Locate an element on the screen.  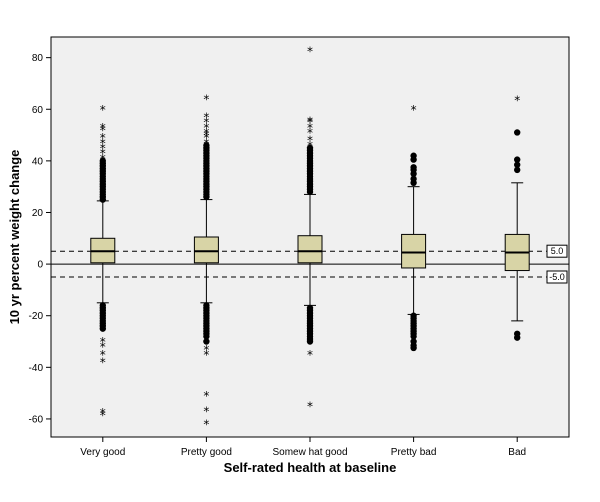
y-axis: -60 -40 -20 0 20 40 60 80 is located at coordinates (40, 239).